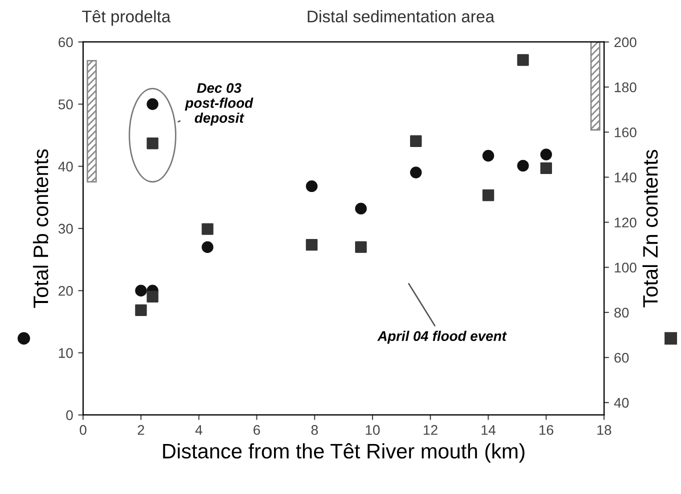 Image resolution: width=681 pixels, height=494 pixels. What do you see at coordinates (69, 415) in the screenshot?
I see `y-tick-label: 0` at bounding box center [69, 415].